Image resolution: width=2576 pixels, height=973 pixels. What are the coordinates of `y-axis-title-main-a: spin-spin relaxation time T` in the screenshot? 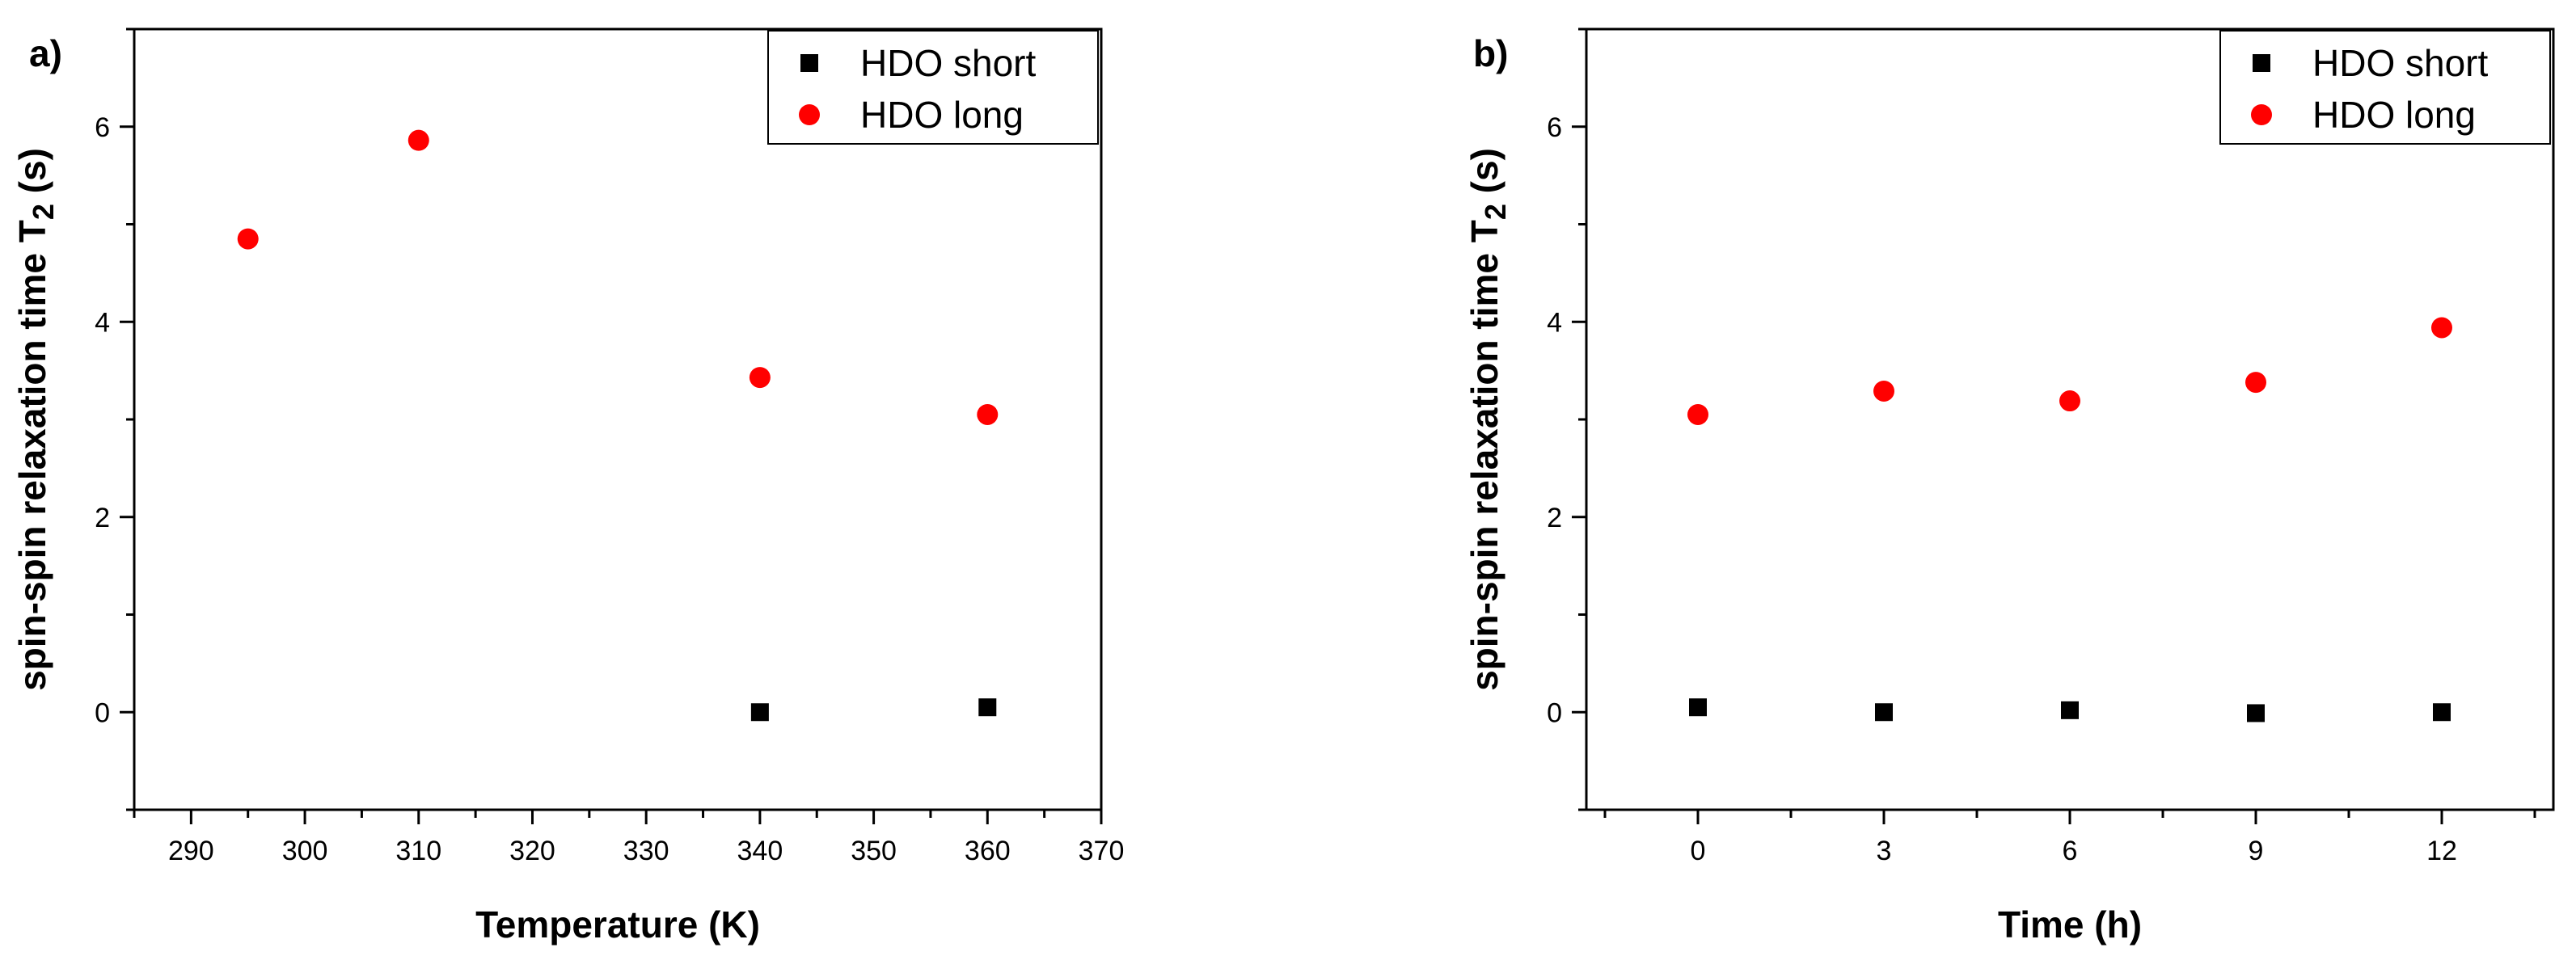 It's located at (32, 455).